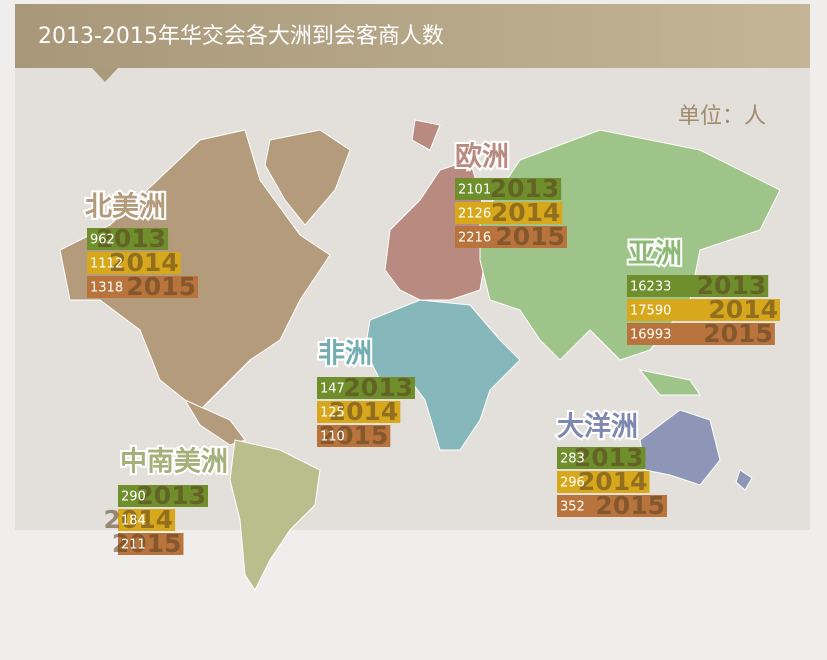 This screenshot has width=827, height=660. Describe the element at coordinates (650, 287) in the screenshot. I see `value-label: 16233` at that location.